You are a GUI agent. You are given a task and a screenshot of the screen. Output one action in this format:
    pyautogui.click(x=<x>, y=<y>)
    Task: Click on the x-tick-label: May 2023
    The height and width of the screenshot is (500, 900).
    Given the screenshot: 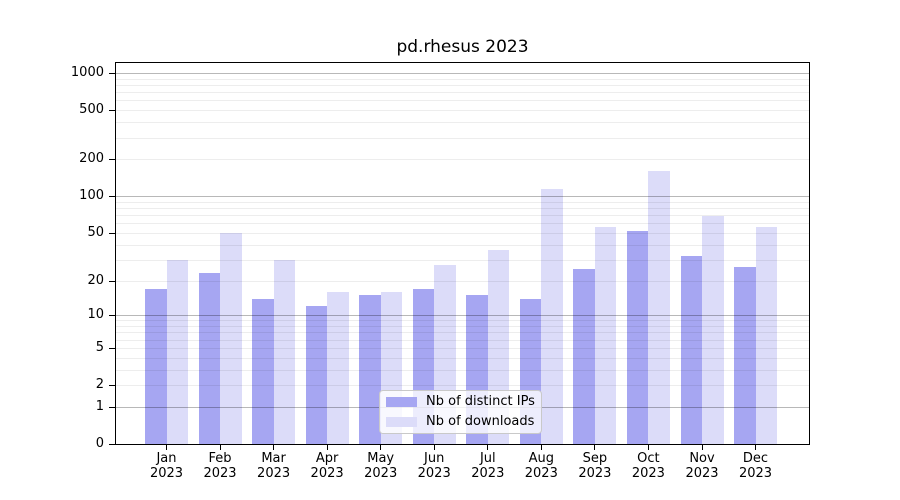 What is the action you would take?
    pyautogui.click(x=381, y=466)
    